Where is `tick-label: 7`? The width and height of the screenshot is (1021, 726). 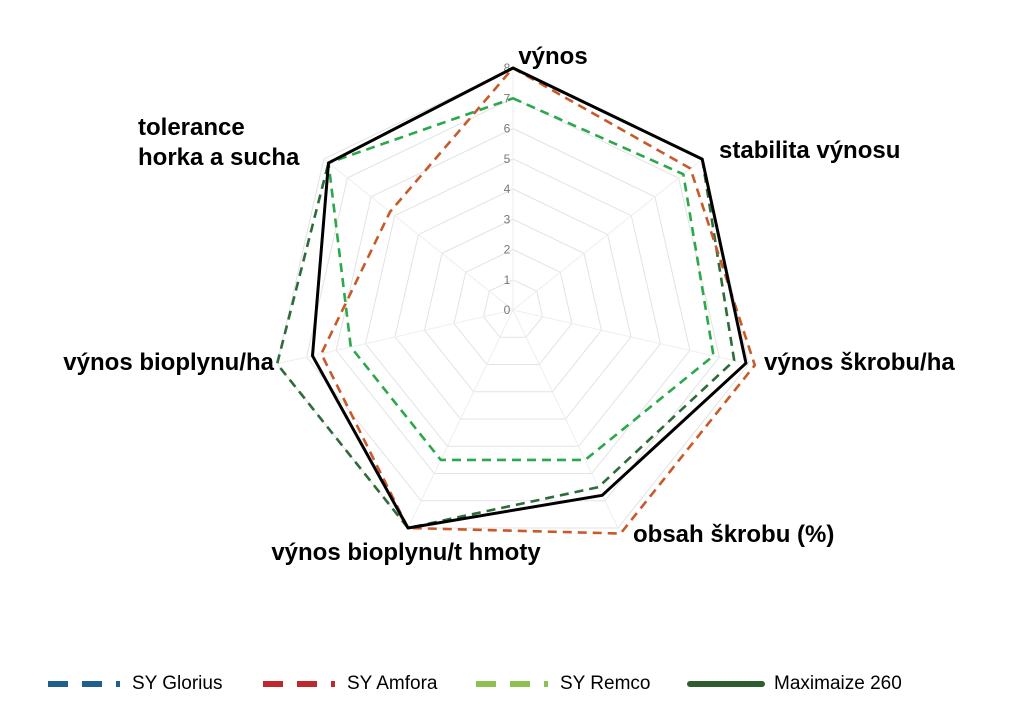
tick-label: 7 is located at coordinates (507, 98).